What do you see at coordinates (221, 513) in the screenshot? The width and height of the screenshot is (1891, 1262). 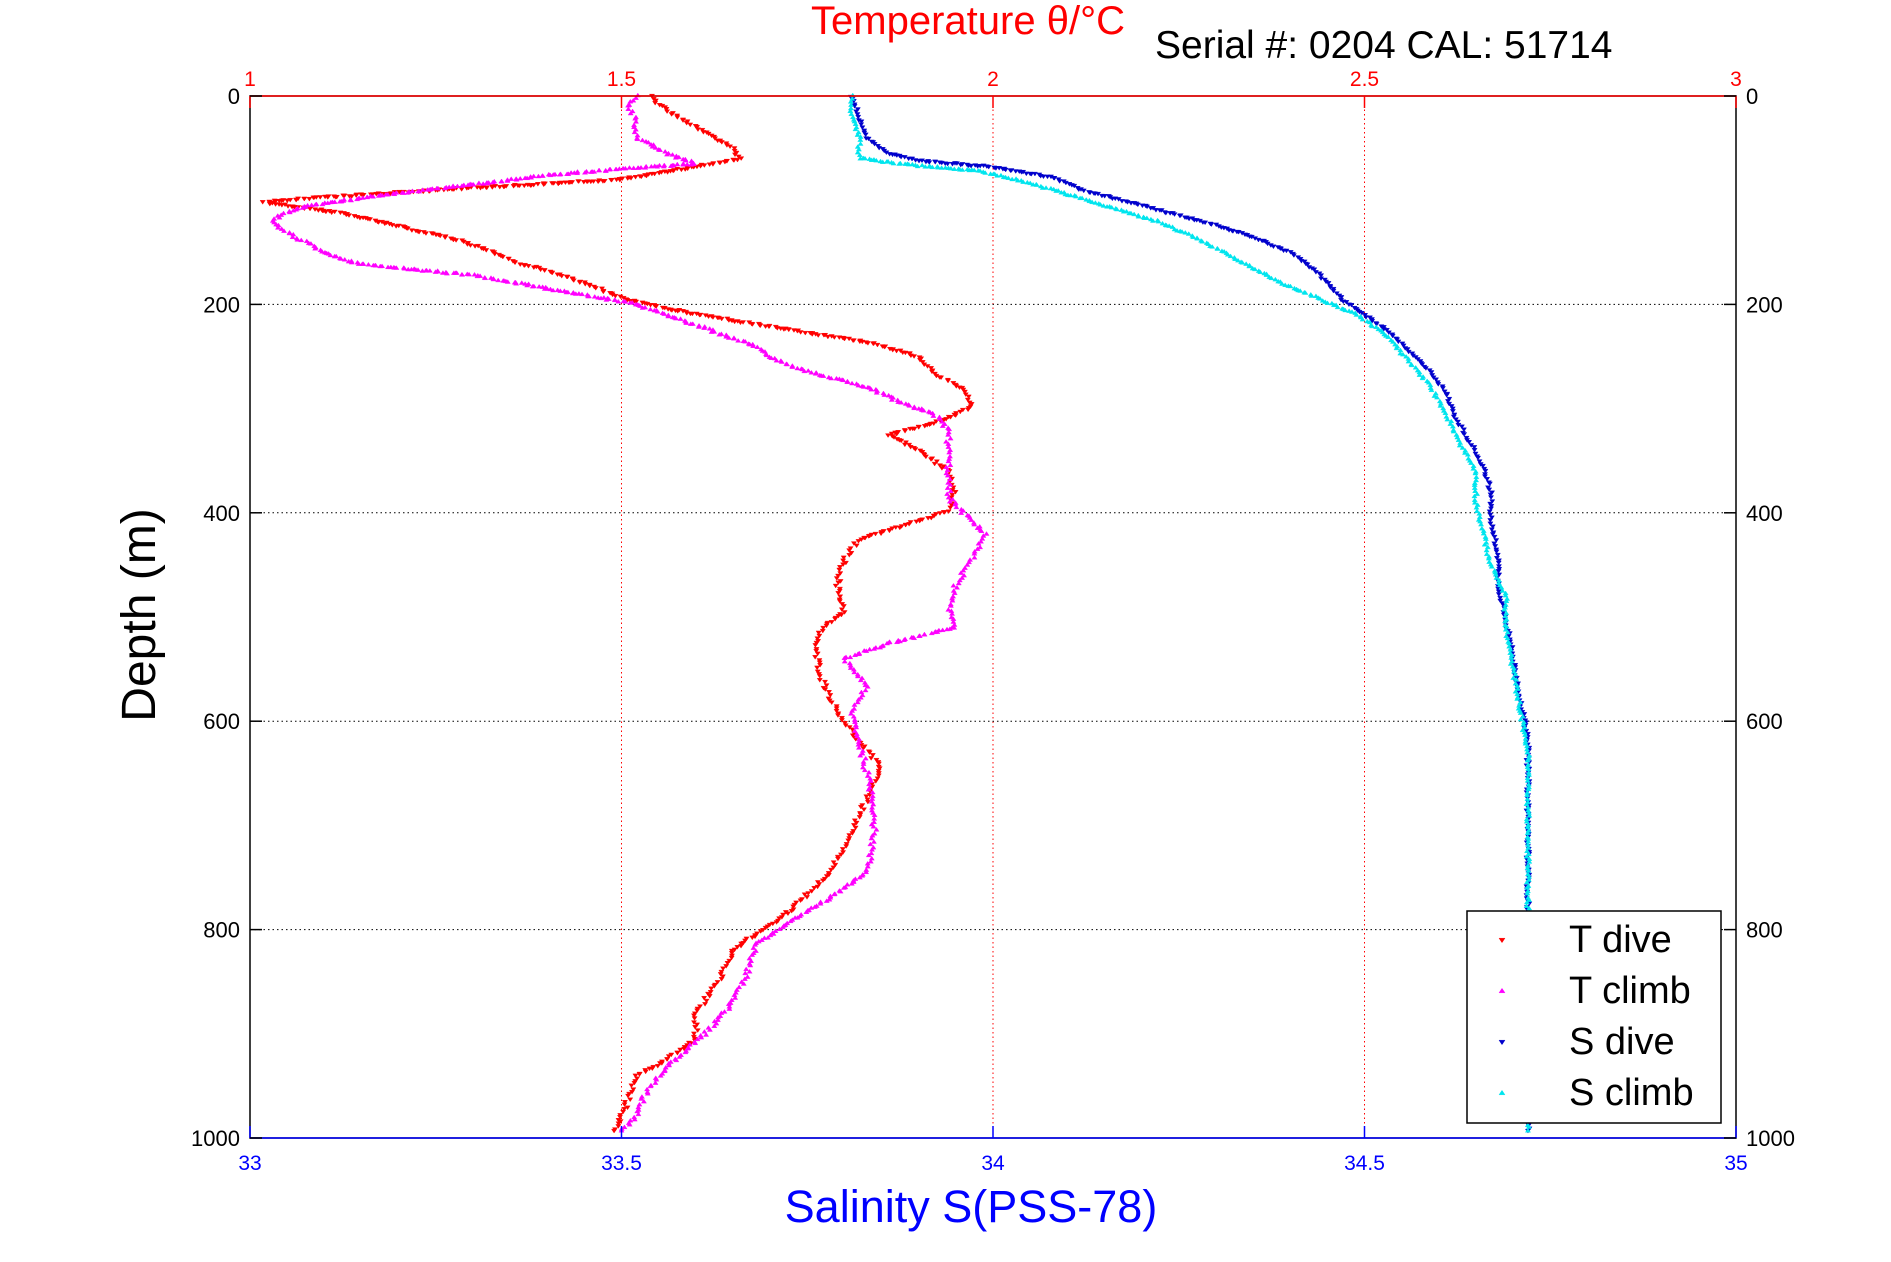 I see `left-axis-tick-label: 400` at bounding box center [221, 513].